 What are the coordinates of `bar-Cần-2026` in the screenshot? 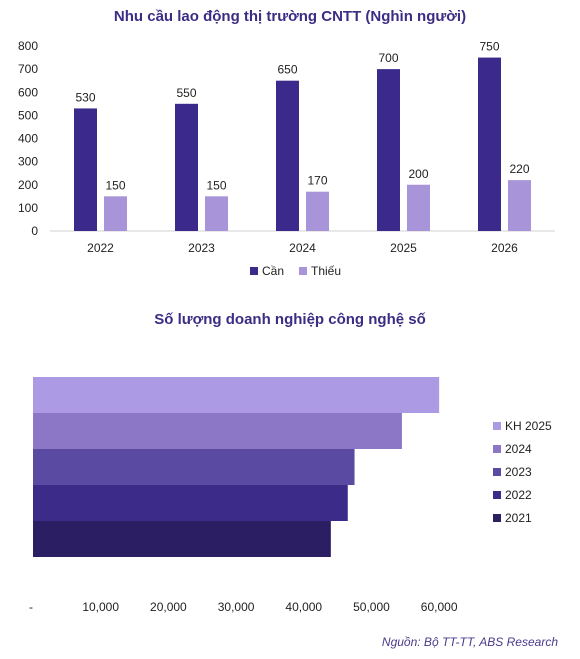 It's located at (489, 144).